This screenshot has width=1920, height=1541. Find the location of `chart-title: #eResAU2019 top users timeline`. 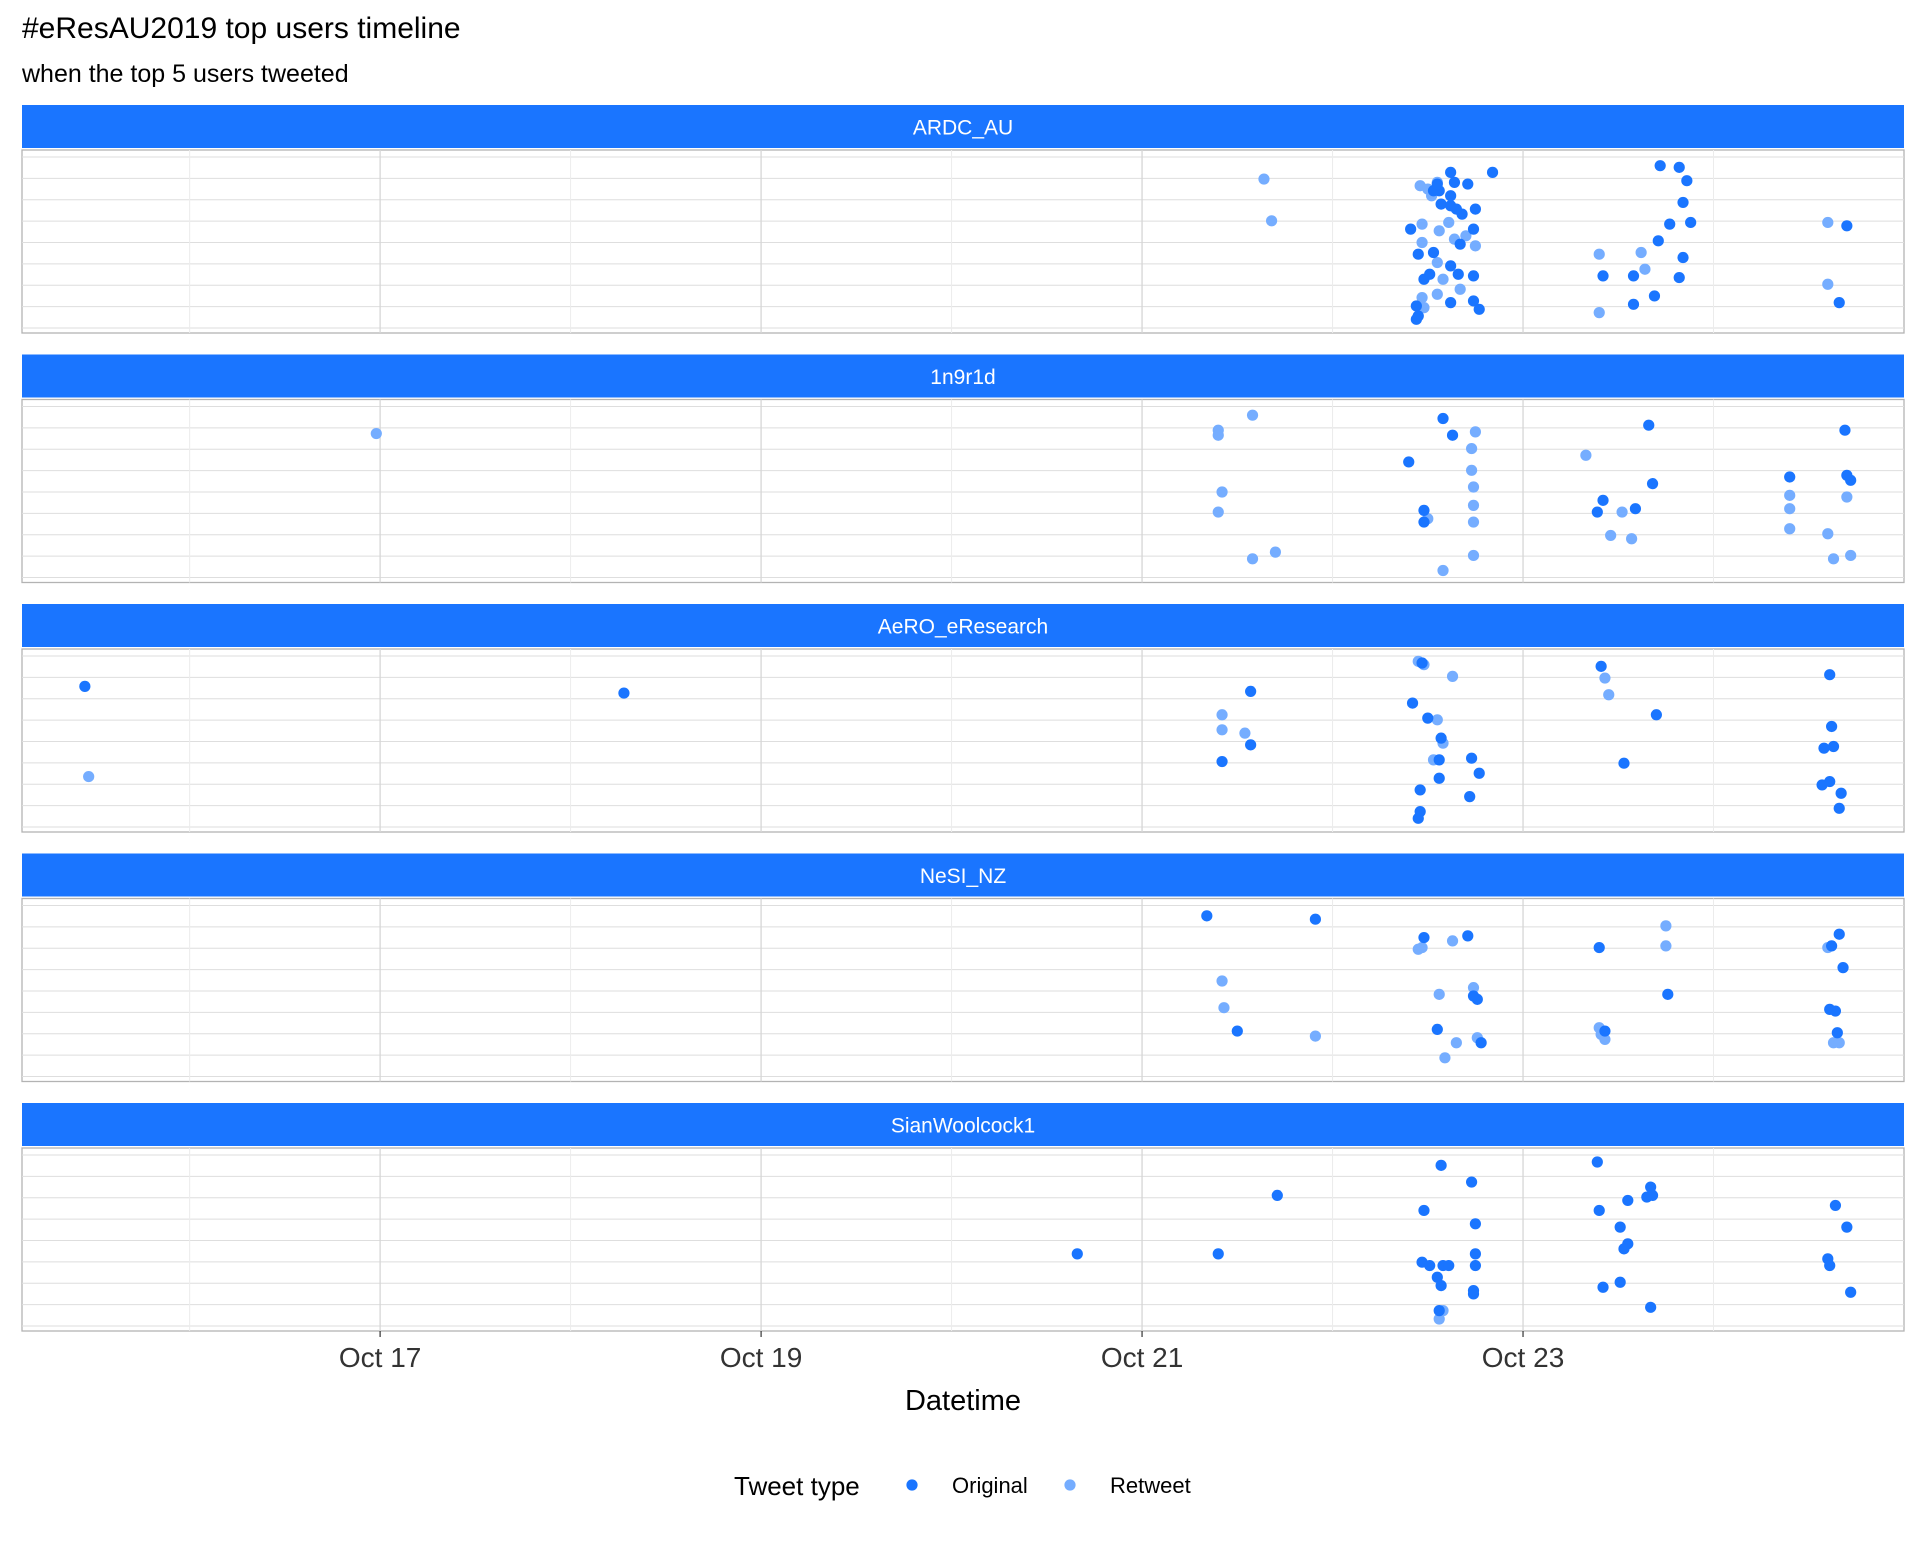

chart-title: #eResAU2019 top users timeline is located at coordinates (241, 28).